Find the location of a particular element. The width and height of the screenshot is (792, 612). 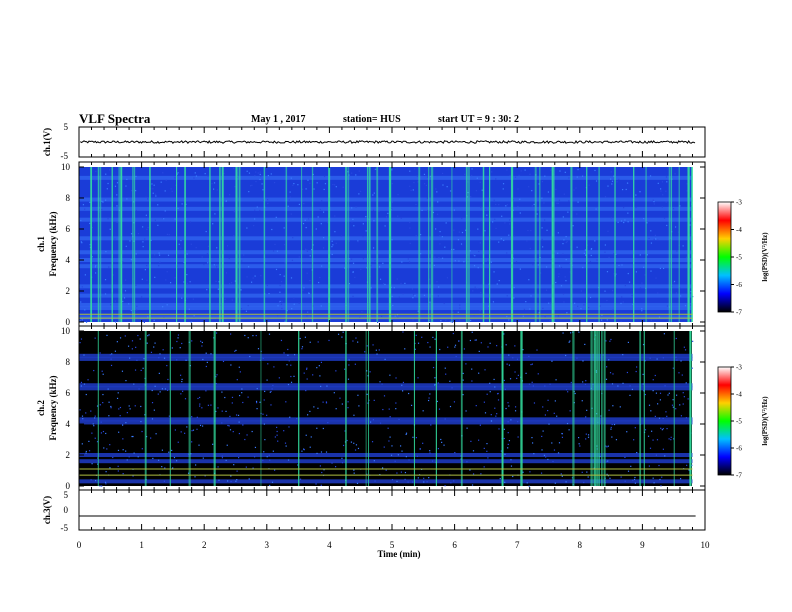

ch1-spectrogram-ylabel-channel: ch.1 is located at coordinates (41, 244).